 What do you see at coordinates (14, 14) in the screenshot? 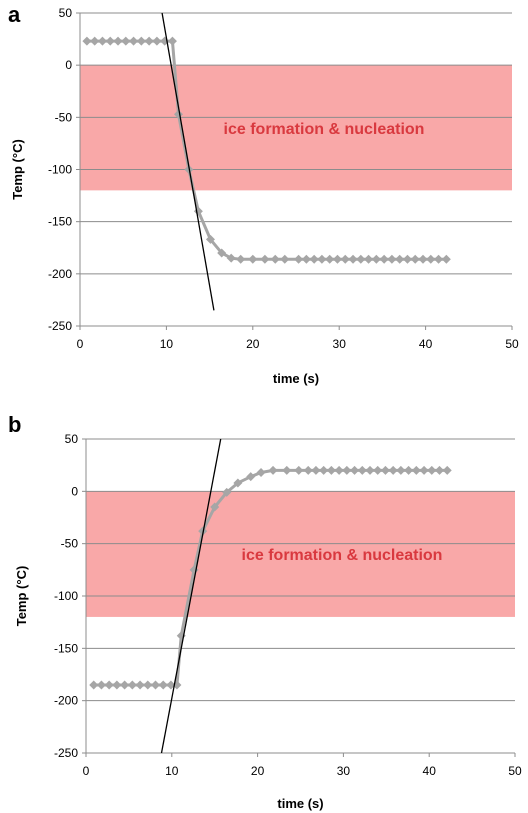
I see `panel-letter: a` at bounding box center [14, 14].